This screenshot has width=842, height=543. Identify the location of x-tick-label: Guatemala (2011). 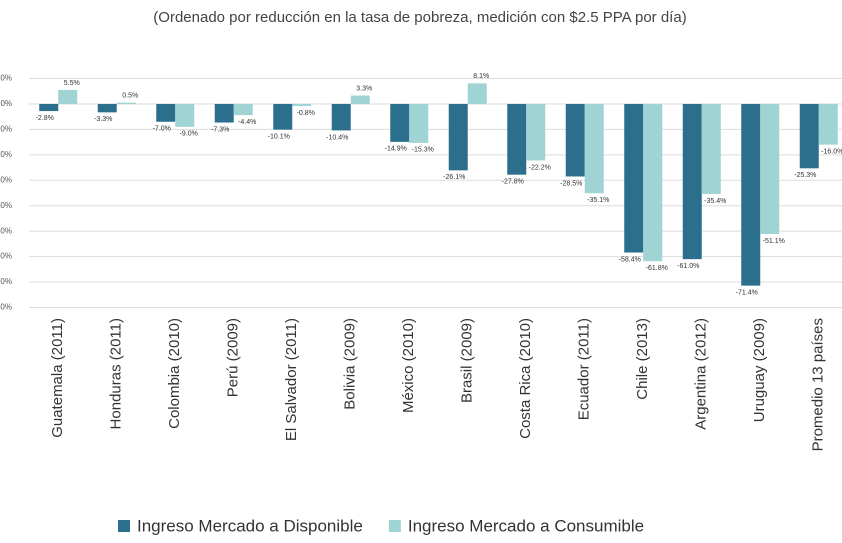
(57, 378).